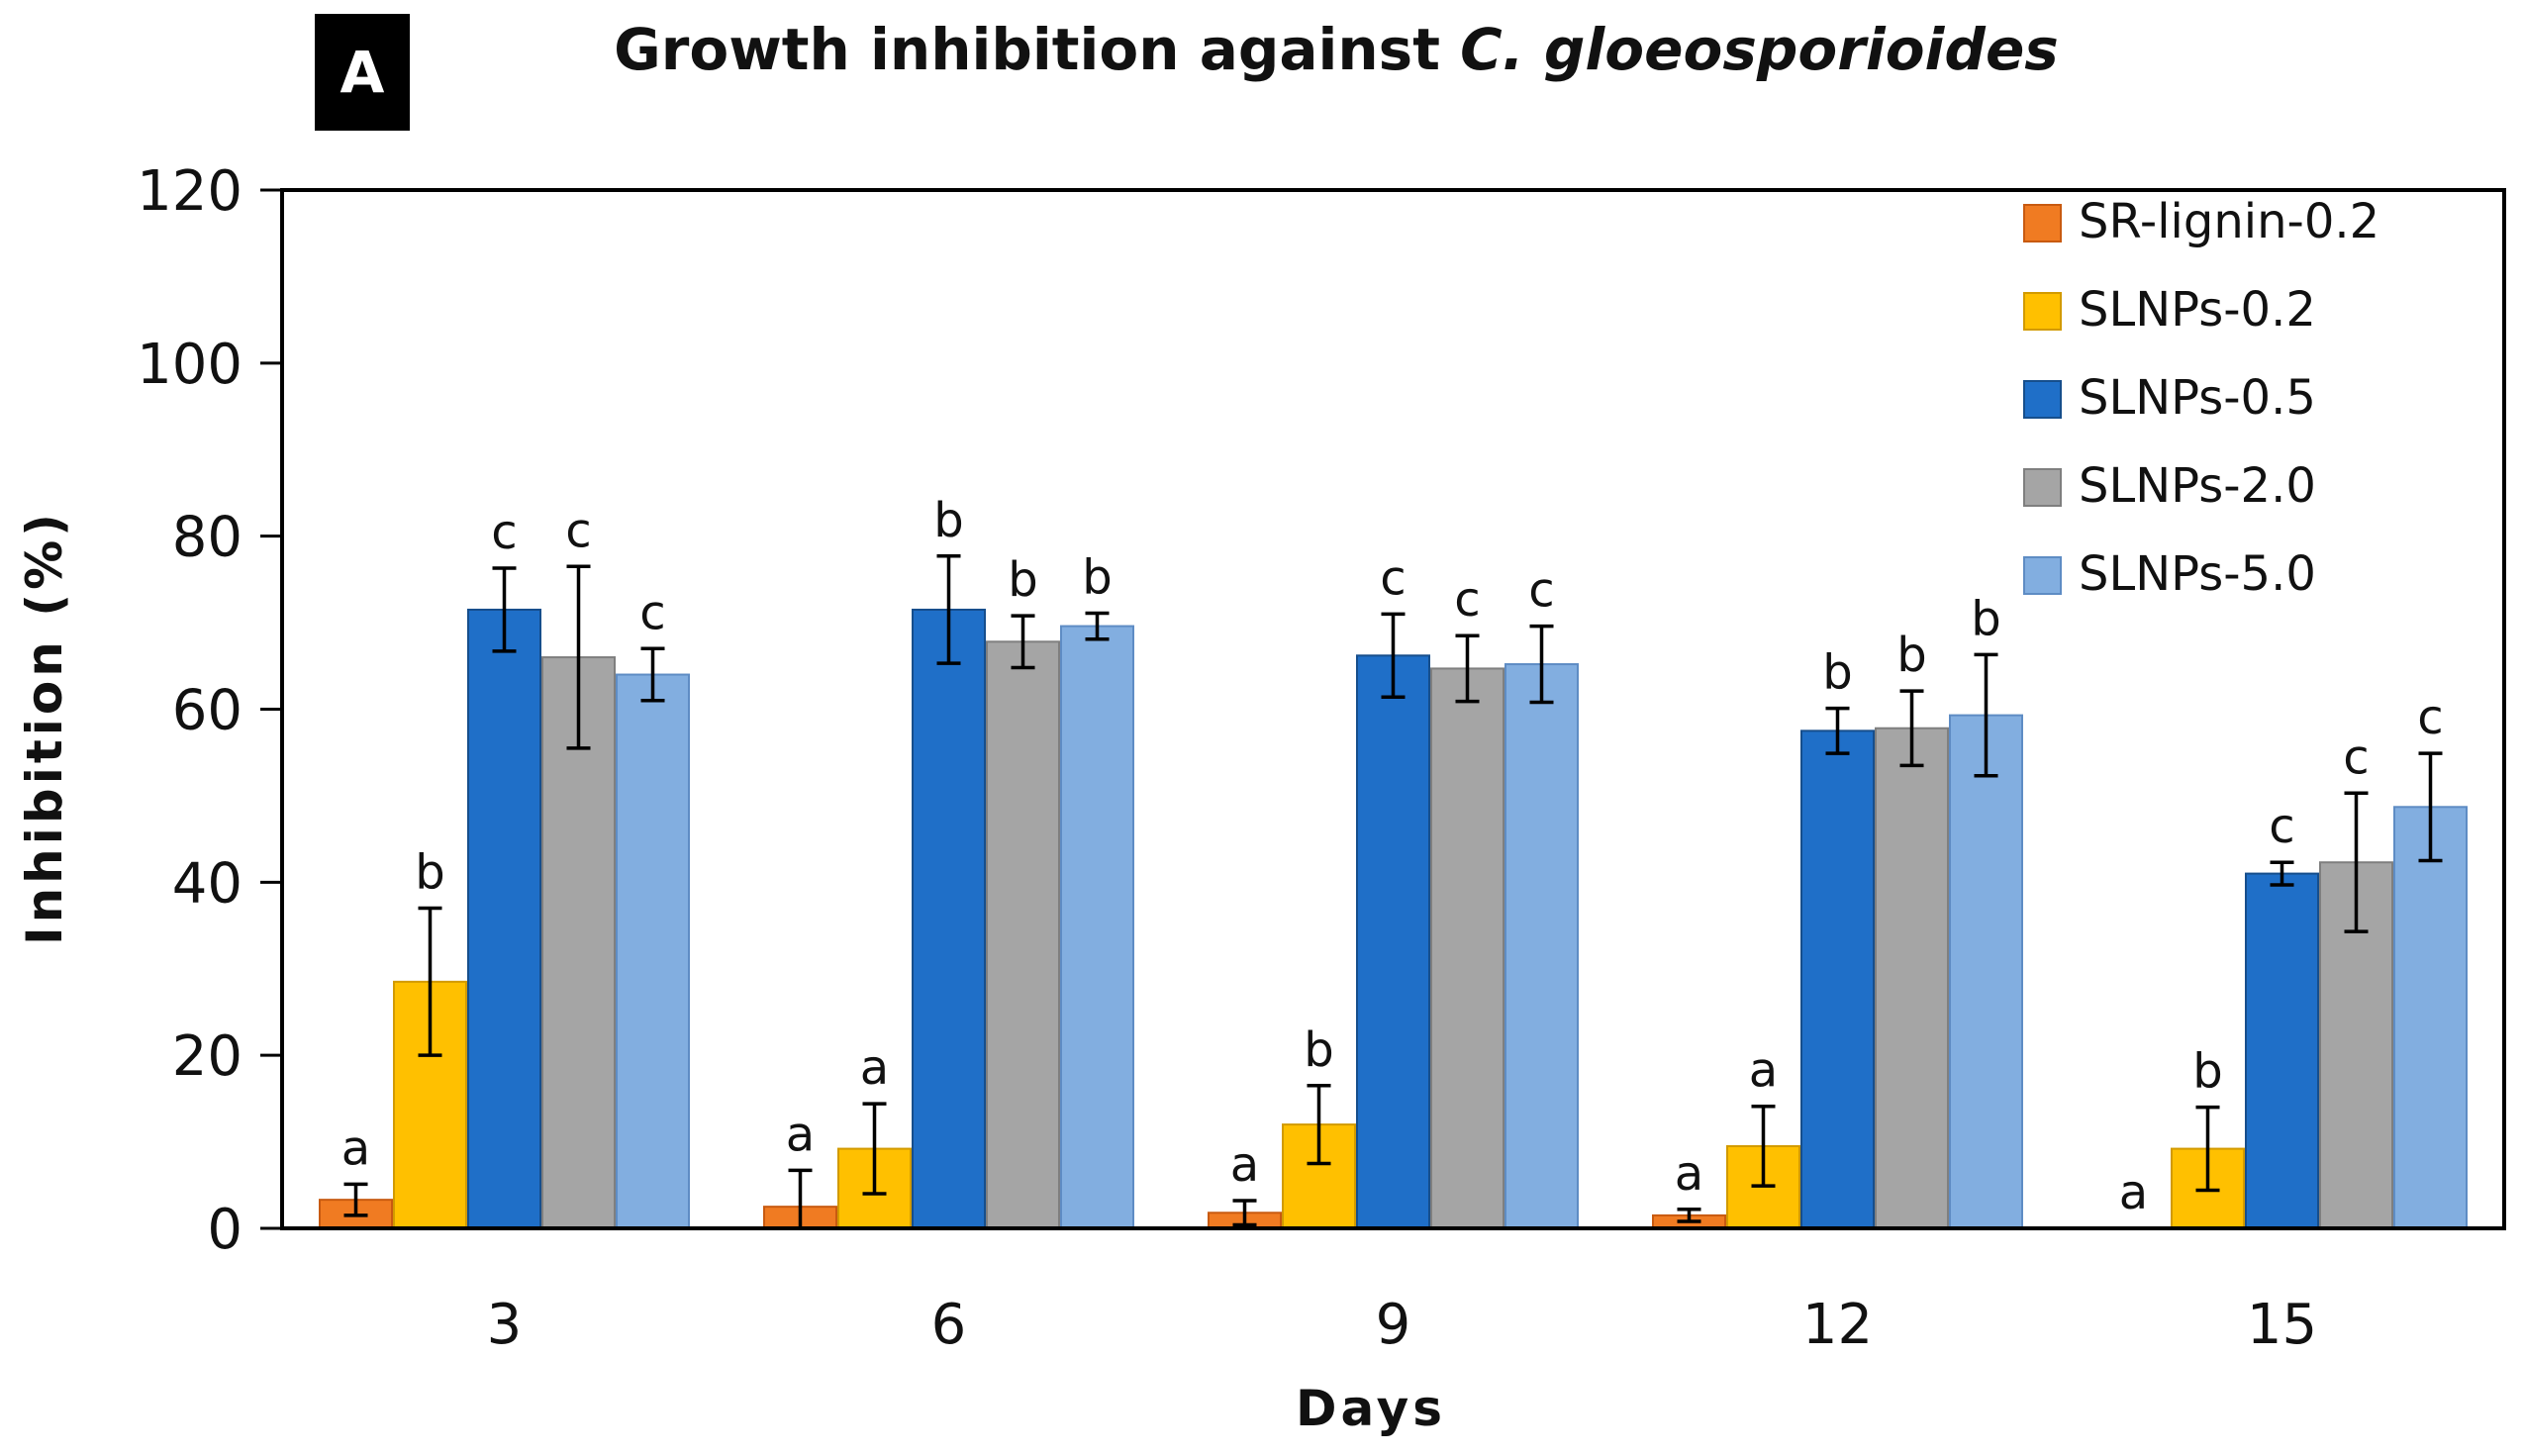  Describe the element at coordinates (190, 365) in the screenshot. I see `y-tick-label: 100` at that location.